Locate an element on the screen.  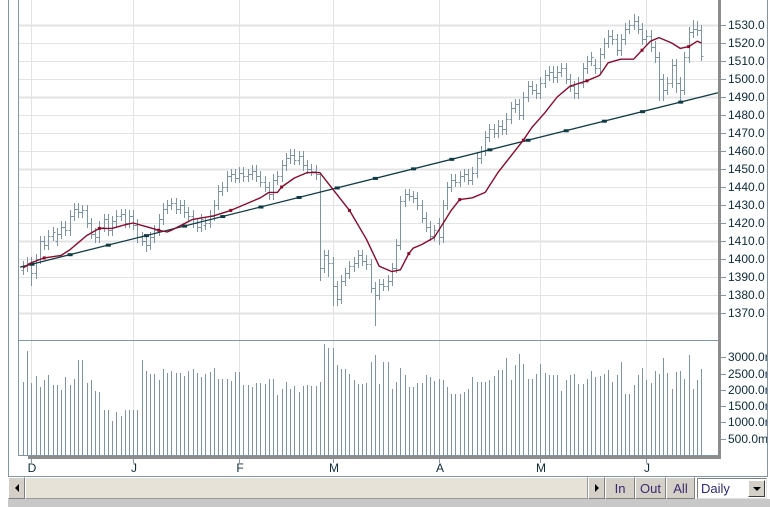
price-axis-label: 1400.0 is located at coordinates (746, 259).